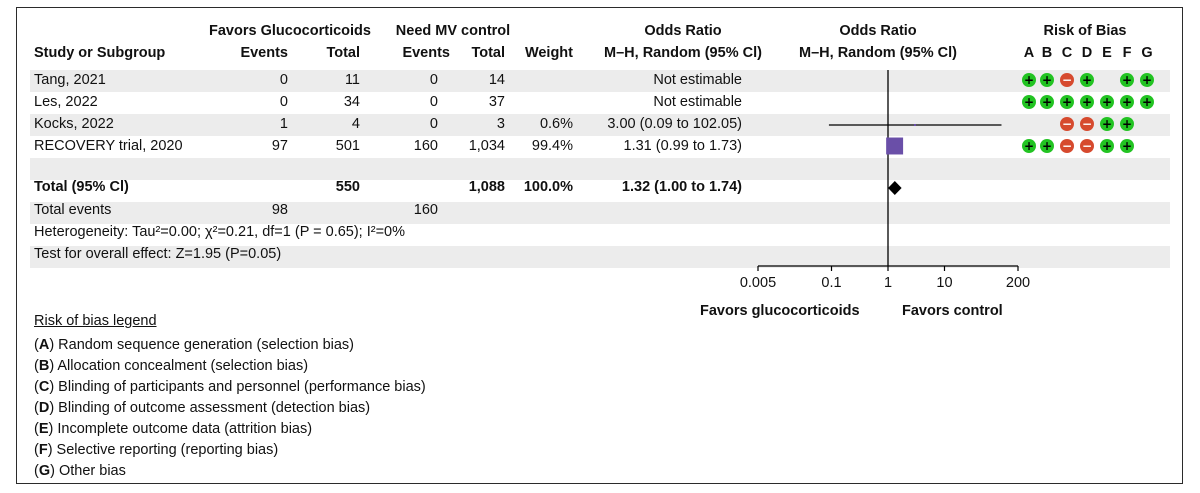  I want to click on legend-key: B, so click(44, 366).